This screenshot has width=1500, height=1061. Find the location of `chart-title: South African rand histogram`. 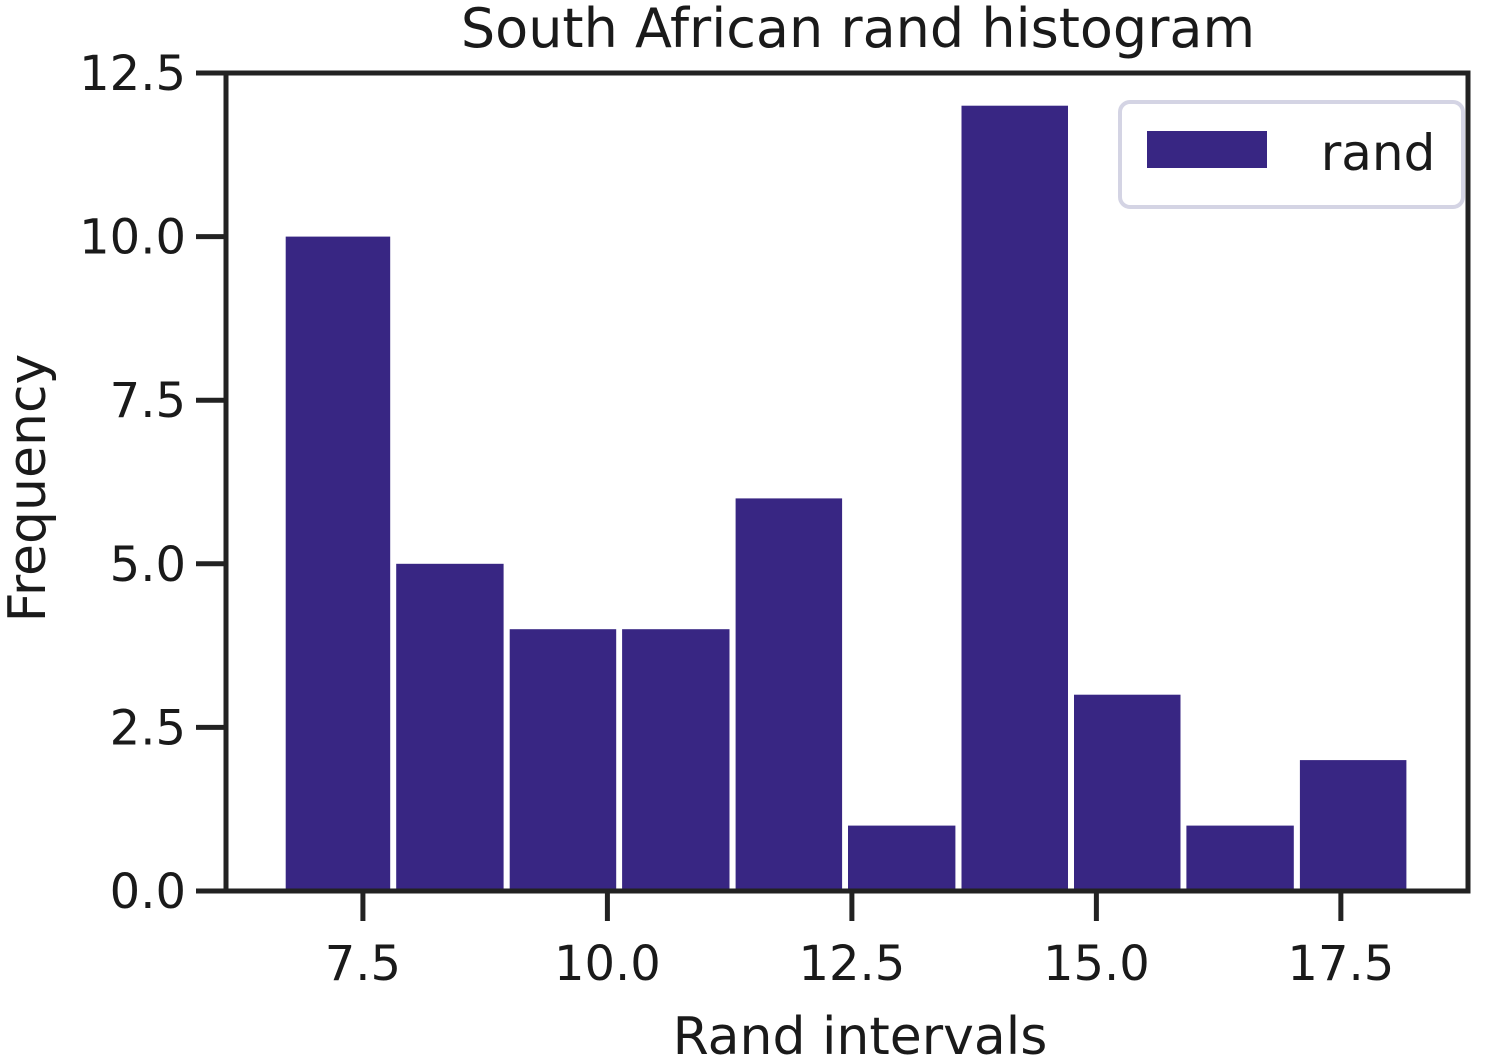

chart-title: South African rand histogram is located at coordinates (858, 30).